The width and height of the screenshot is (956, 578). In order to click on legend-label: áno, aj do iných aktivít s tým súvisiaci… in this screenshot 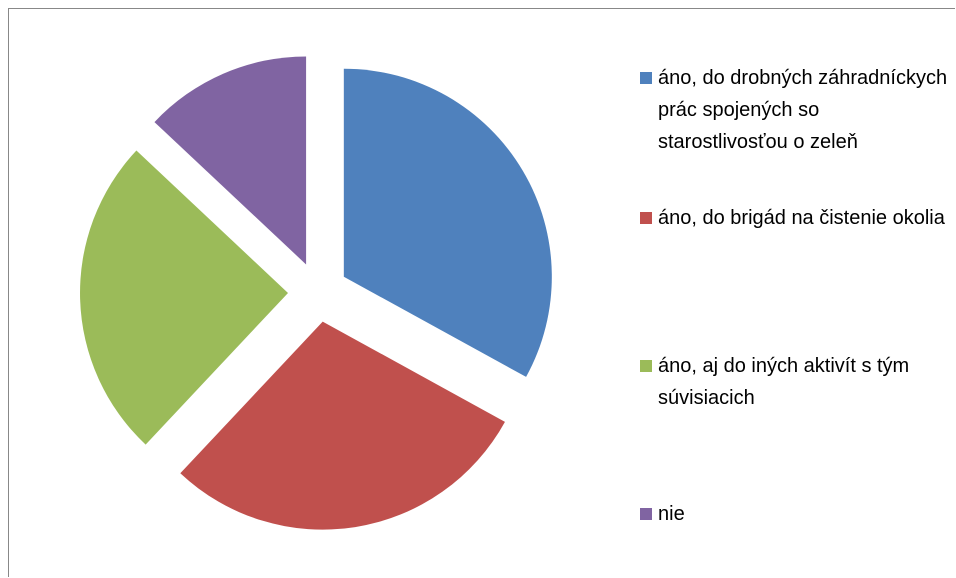, I will do `click(784, 382)`.